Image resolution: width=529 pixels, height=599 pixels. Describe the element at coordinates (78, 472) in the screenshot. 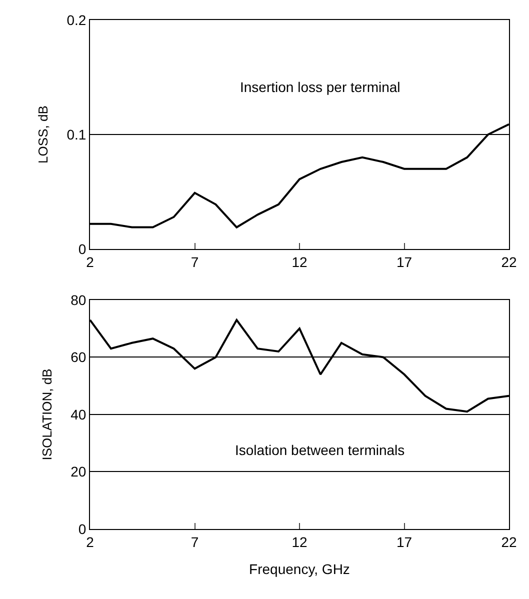

I see `y-tick-label: 20` at that location.